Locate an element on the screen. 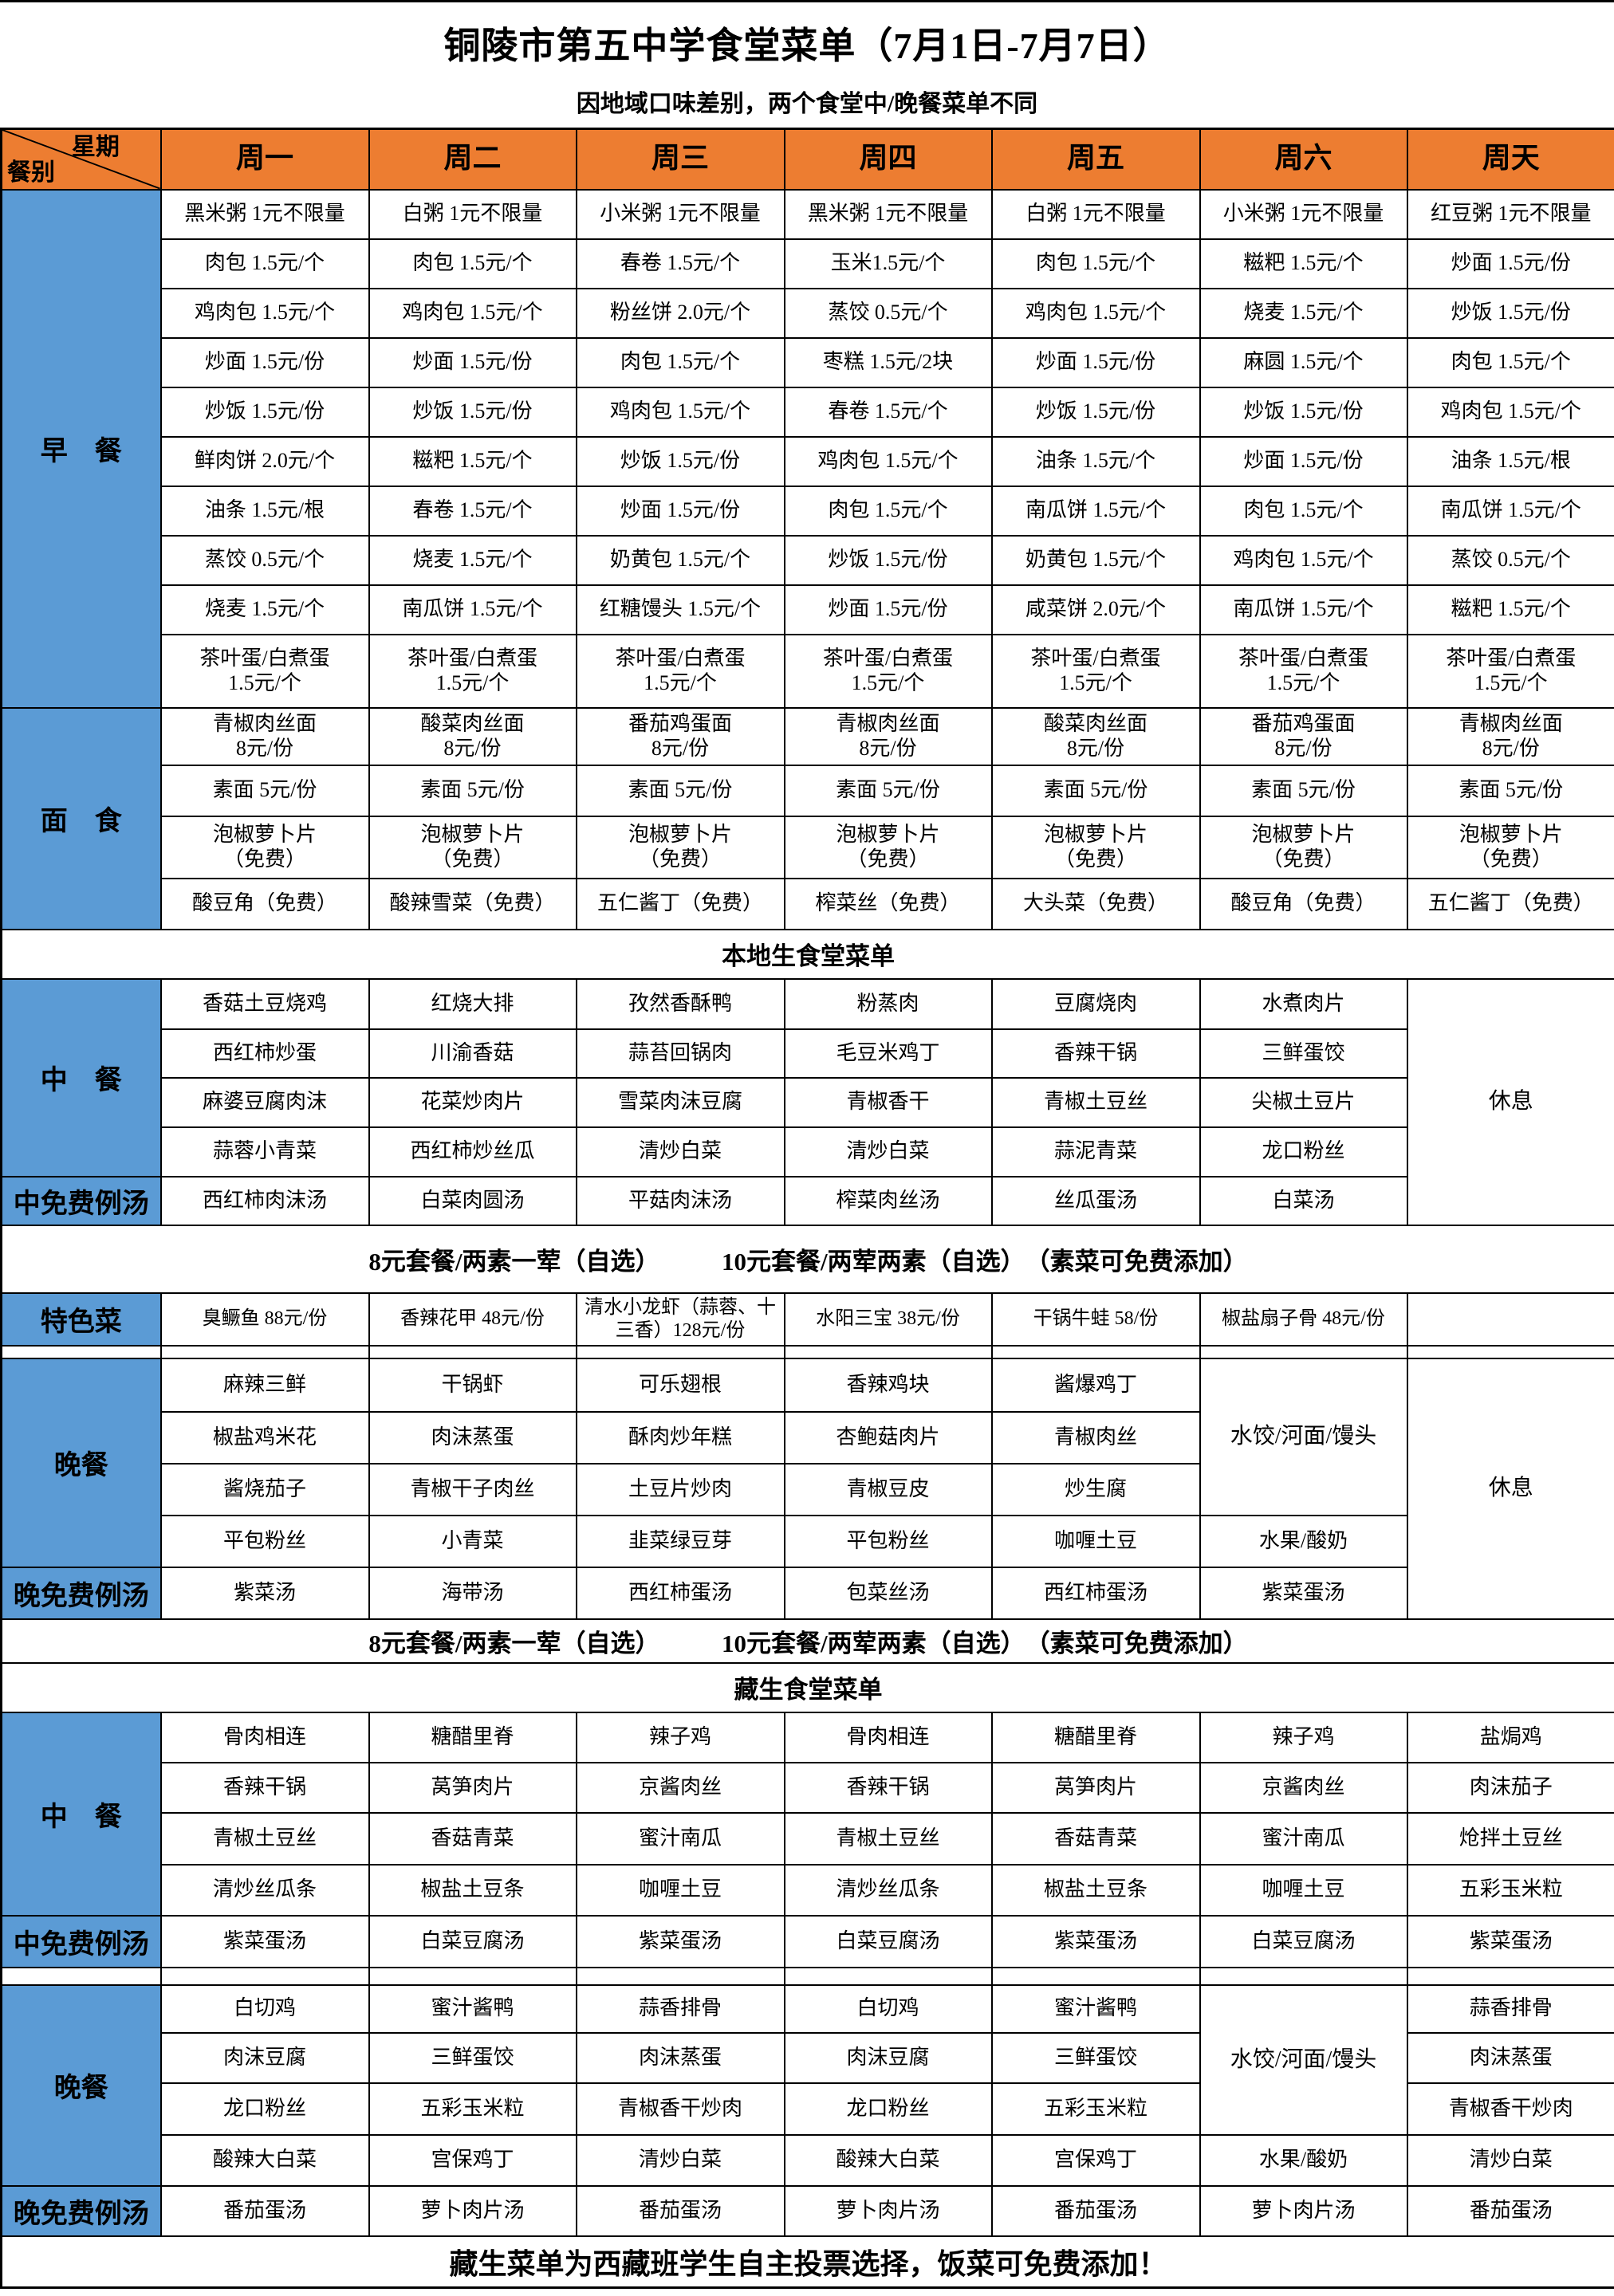 The image size is (1614, 2296). menu-cell: 可乐翅根 is located at coordinates (680, 1385).